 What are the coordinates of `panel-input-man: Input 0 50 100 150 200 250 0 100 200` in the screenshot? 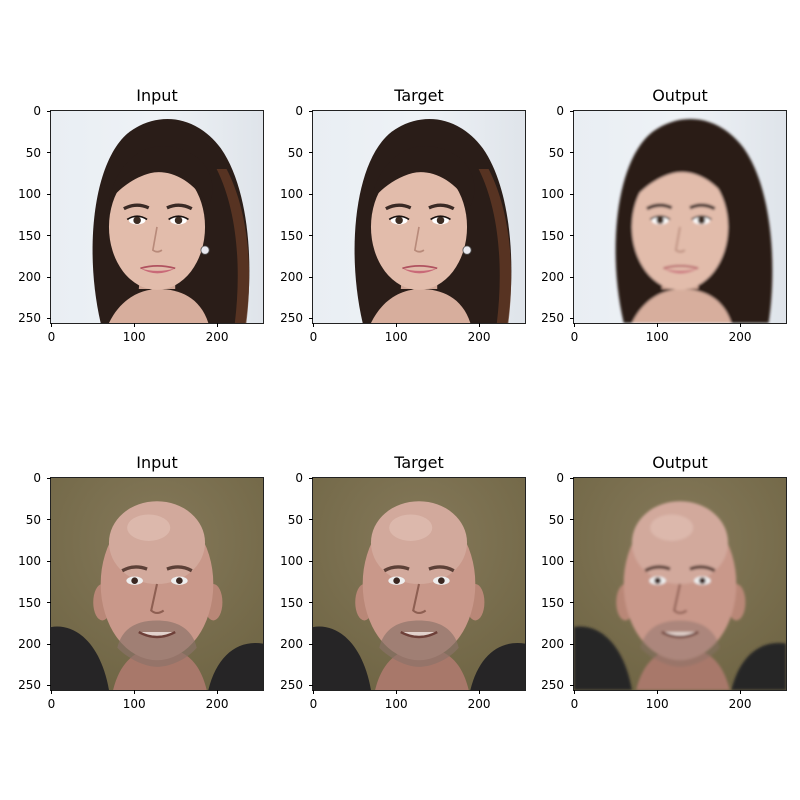 It's located at (141, 582).